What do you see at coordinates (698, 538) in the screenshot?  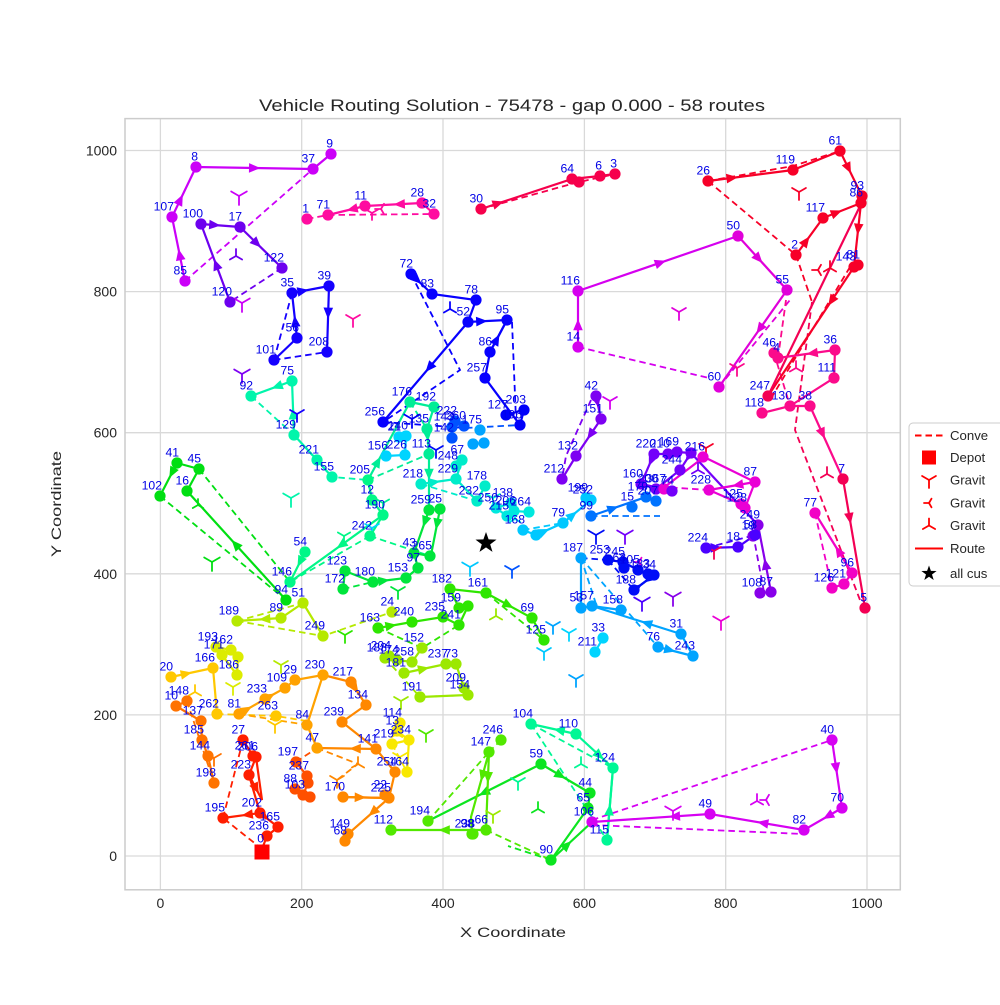 I see `svg-text: 224` at bounding box center [698, 538].